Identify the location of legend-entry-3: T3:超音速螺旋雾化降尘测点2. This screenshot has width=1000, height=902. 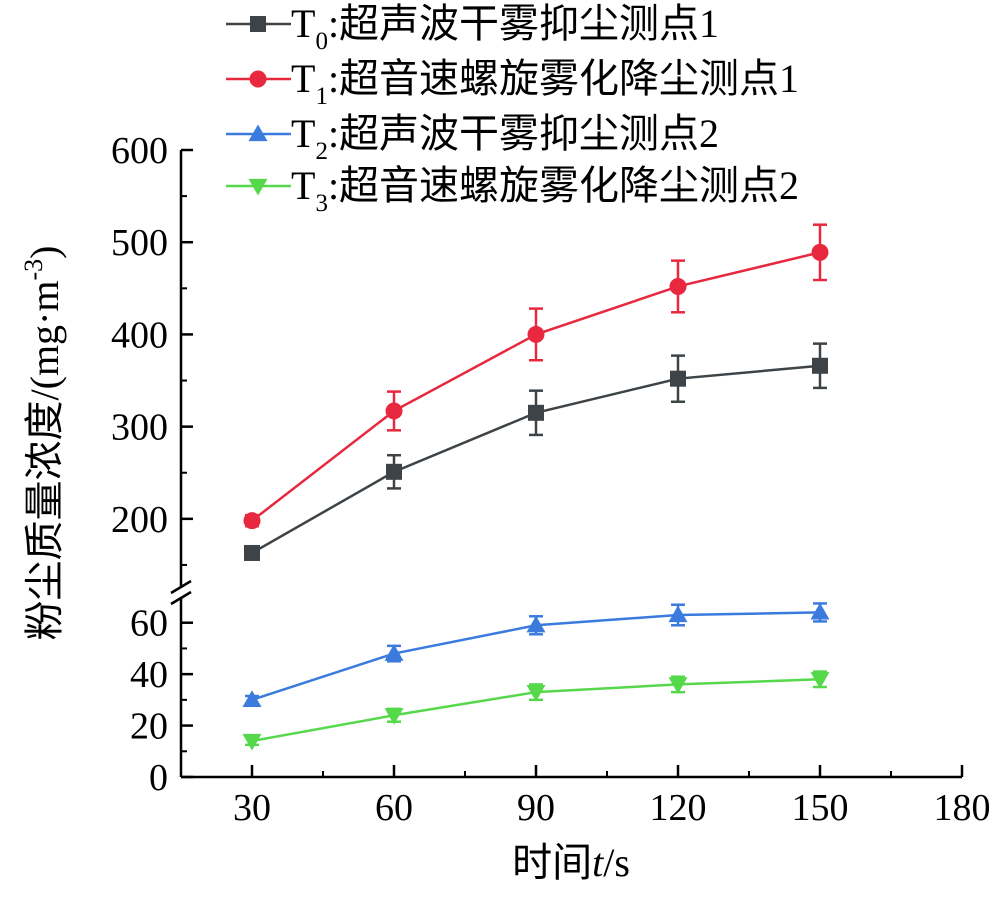
(512, 190).